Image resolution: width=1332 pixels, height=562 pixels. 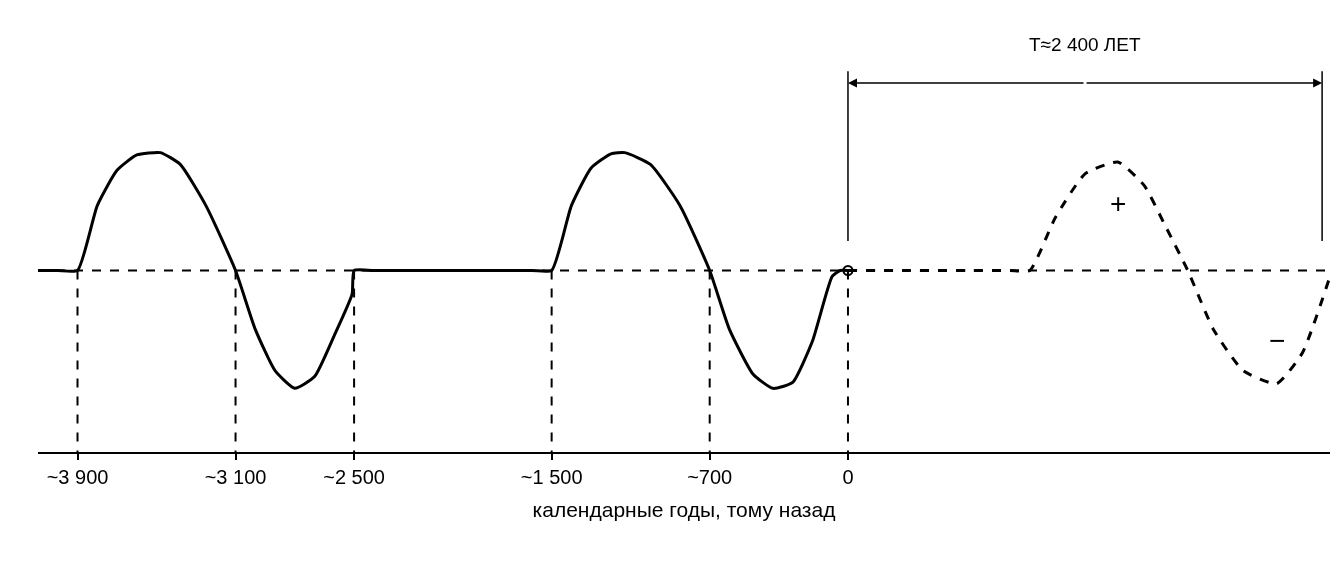 I want to click on x-tick-label: 0, so click(x=848, y=477).